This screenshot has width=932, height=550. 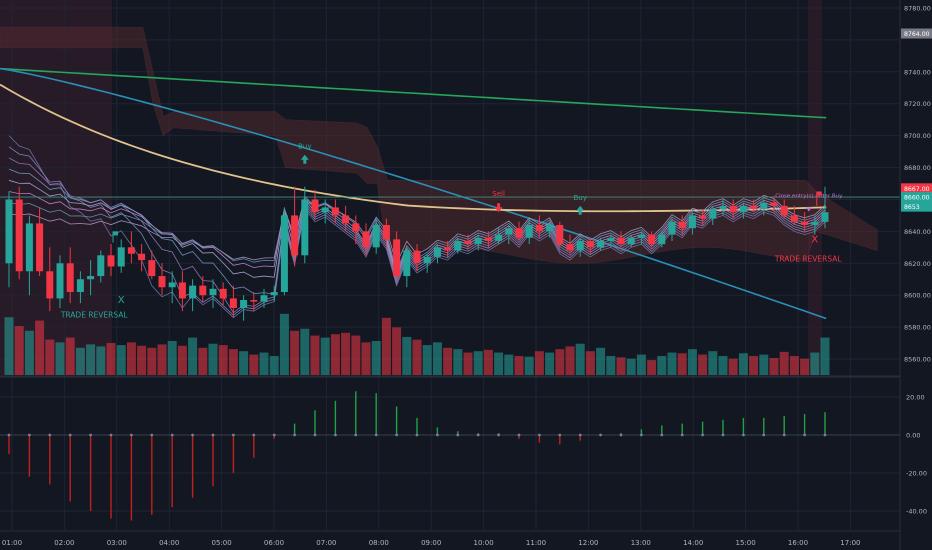 I want to click on price-badge, so click(x=916, y=197).